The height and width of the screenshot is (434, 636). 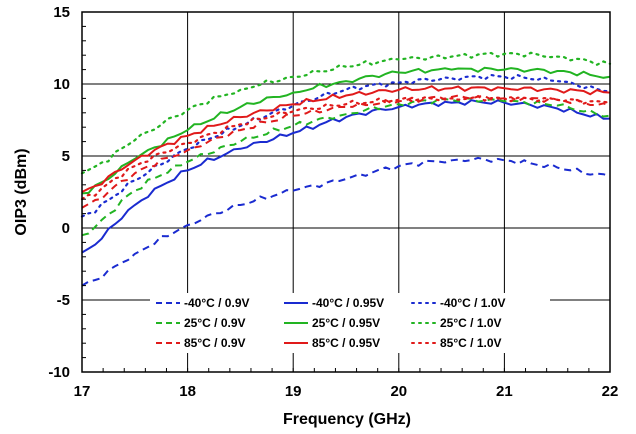 I want to click on x-tick-label: 17, so click(x=82, y=391).